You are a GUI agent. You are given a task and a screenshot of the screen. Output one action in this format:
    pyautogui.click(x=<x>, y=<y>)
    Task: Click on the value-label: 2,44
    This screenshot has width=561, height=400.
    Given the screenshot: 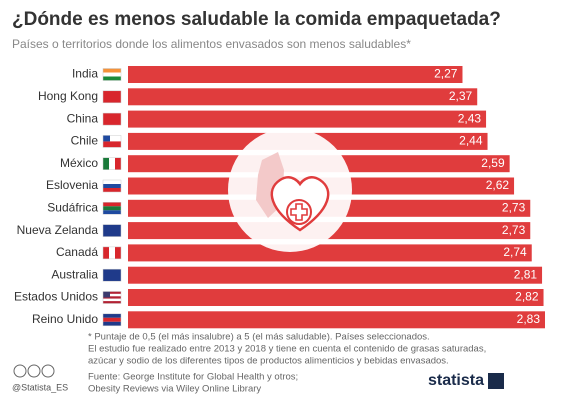 What is the action you would take?
    pyautogui.click(x=471, y=141)
    